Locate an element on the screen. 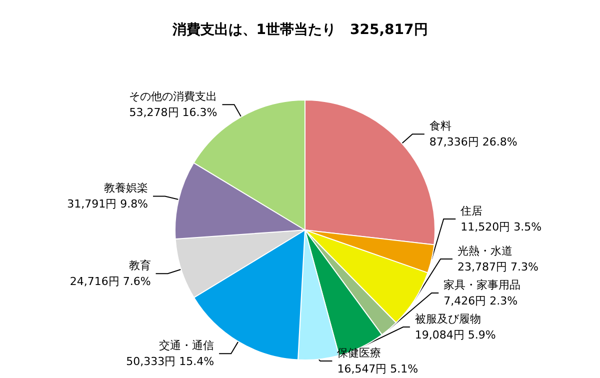 The width and height of the screenshot is (600, 378). data-label: 31,791円 9.8% is located at coordinates (107, 204).